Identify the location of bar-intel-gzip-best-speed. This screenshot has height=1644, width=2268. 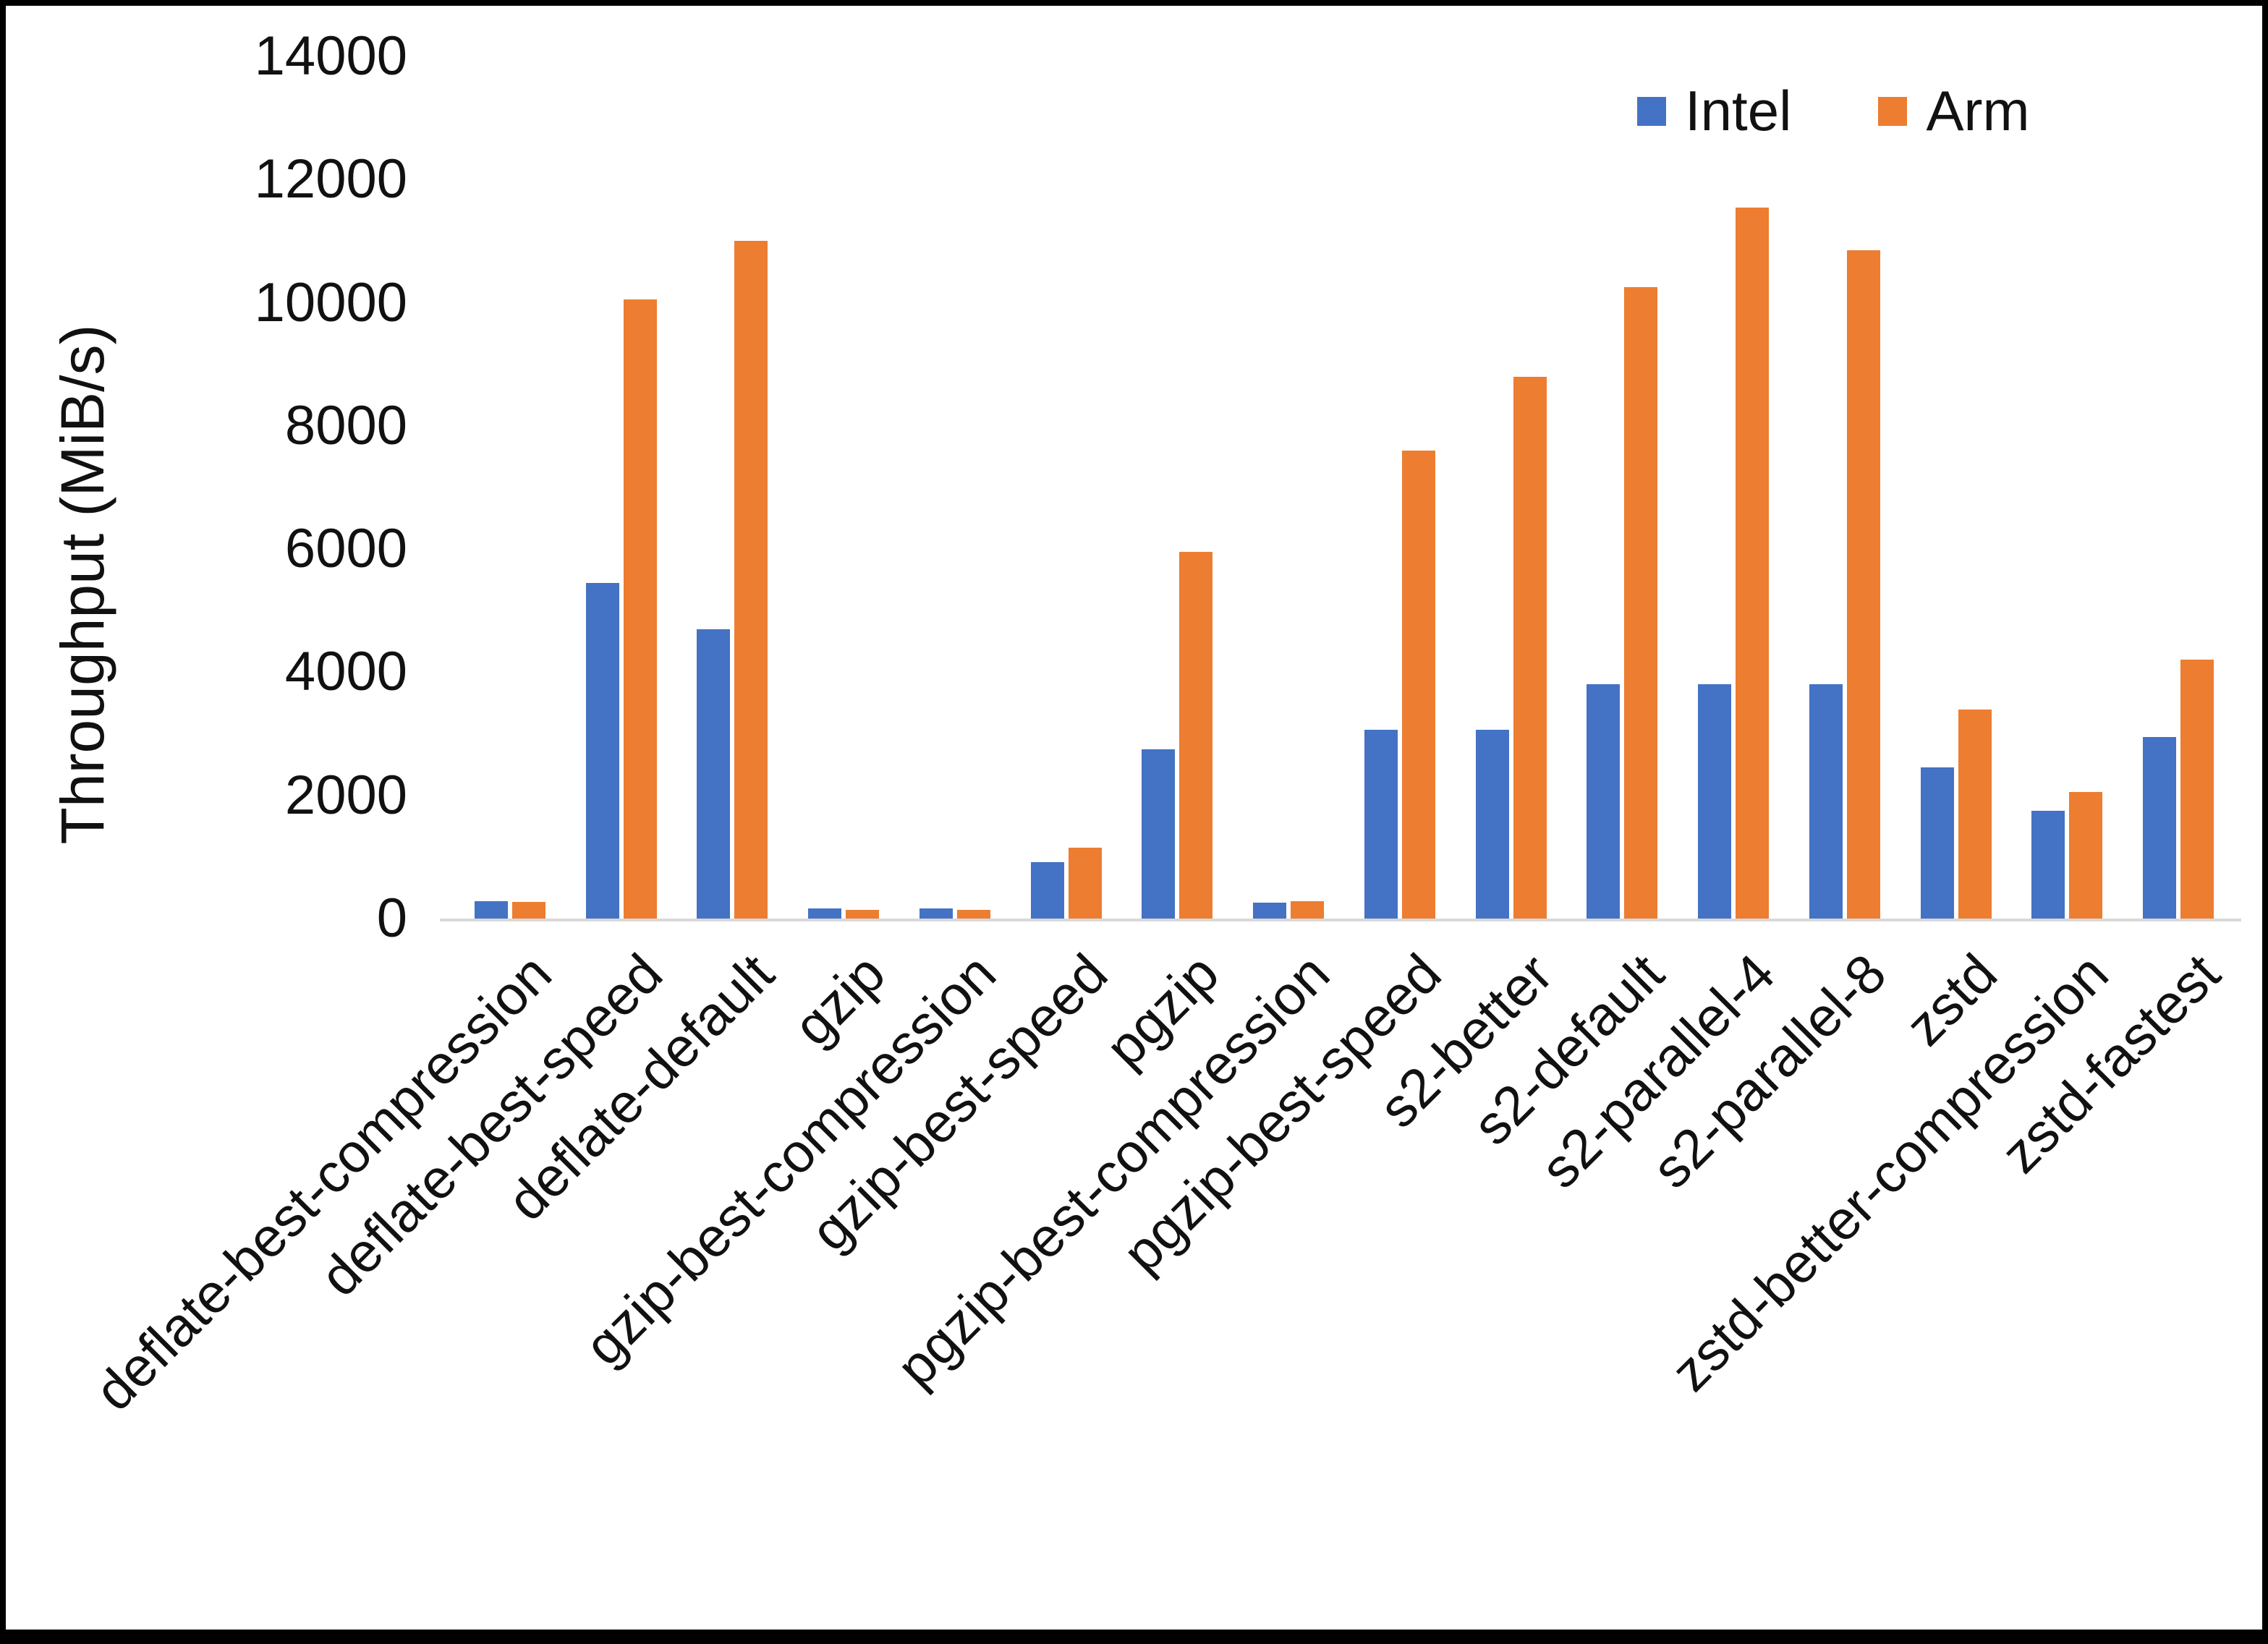
(1047, 890).